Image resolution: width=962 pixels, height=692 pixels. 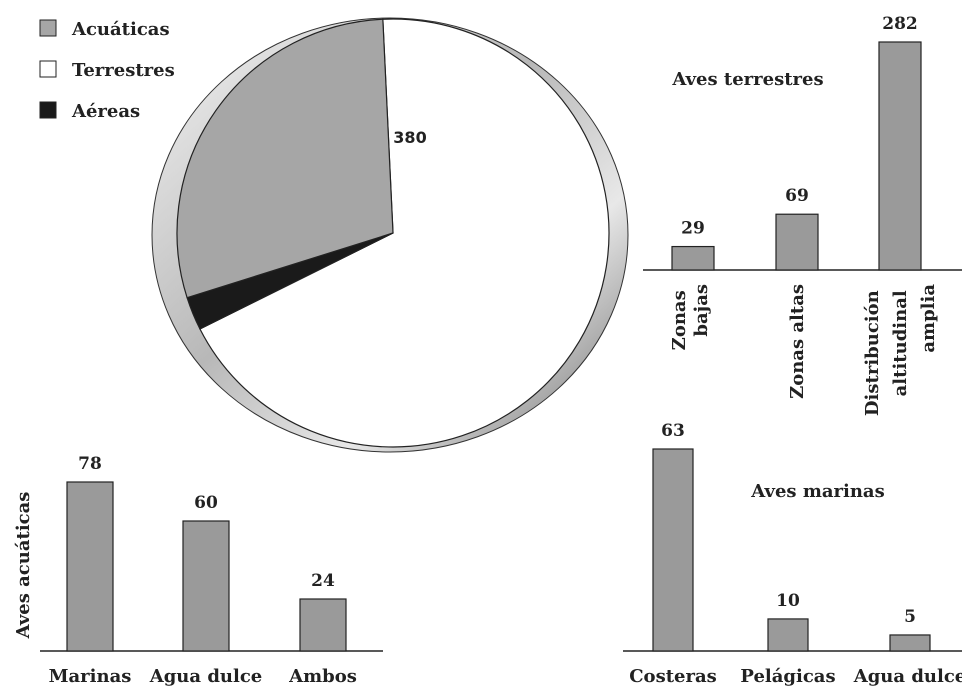 I want to click on category-label-zonas-altas: Zonas altas, so click(x=797, y=341).